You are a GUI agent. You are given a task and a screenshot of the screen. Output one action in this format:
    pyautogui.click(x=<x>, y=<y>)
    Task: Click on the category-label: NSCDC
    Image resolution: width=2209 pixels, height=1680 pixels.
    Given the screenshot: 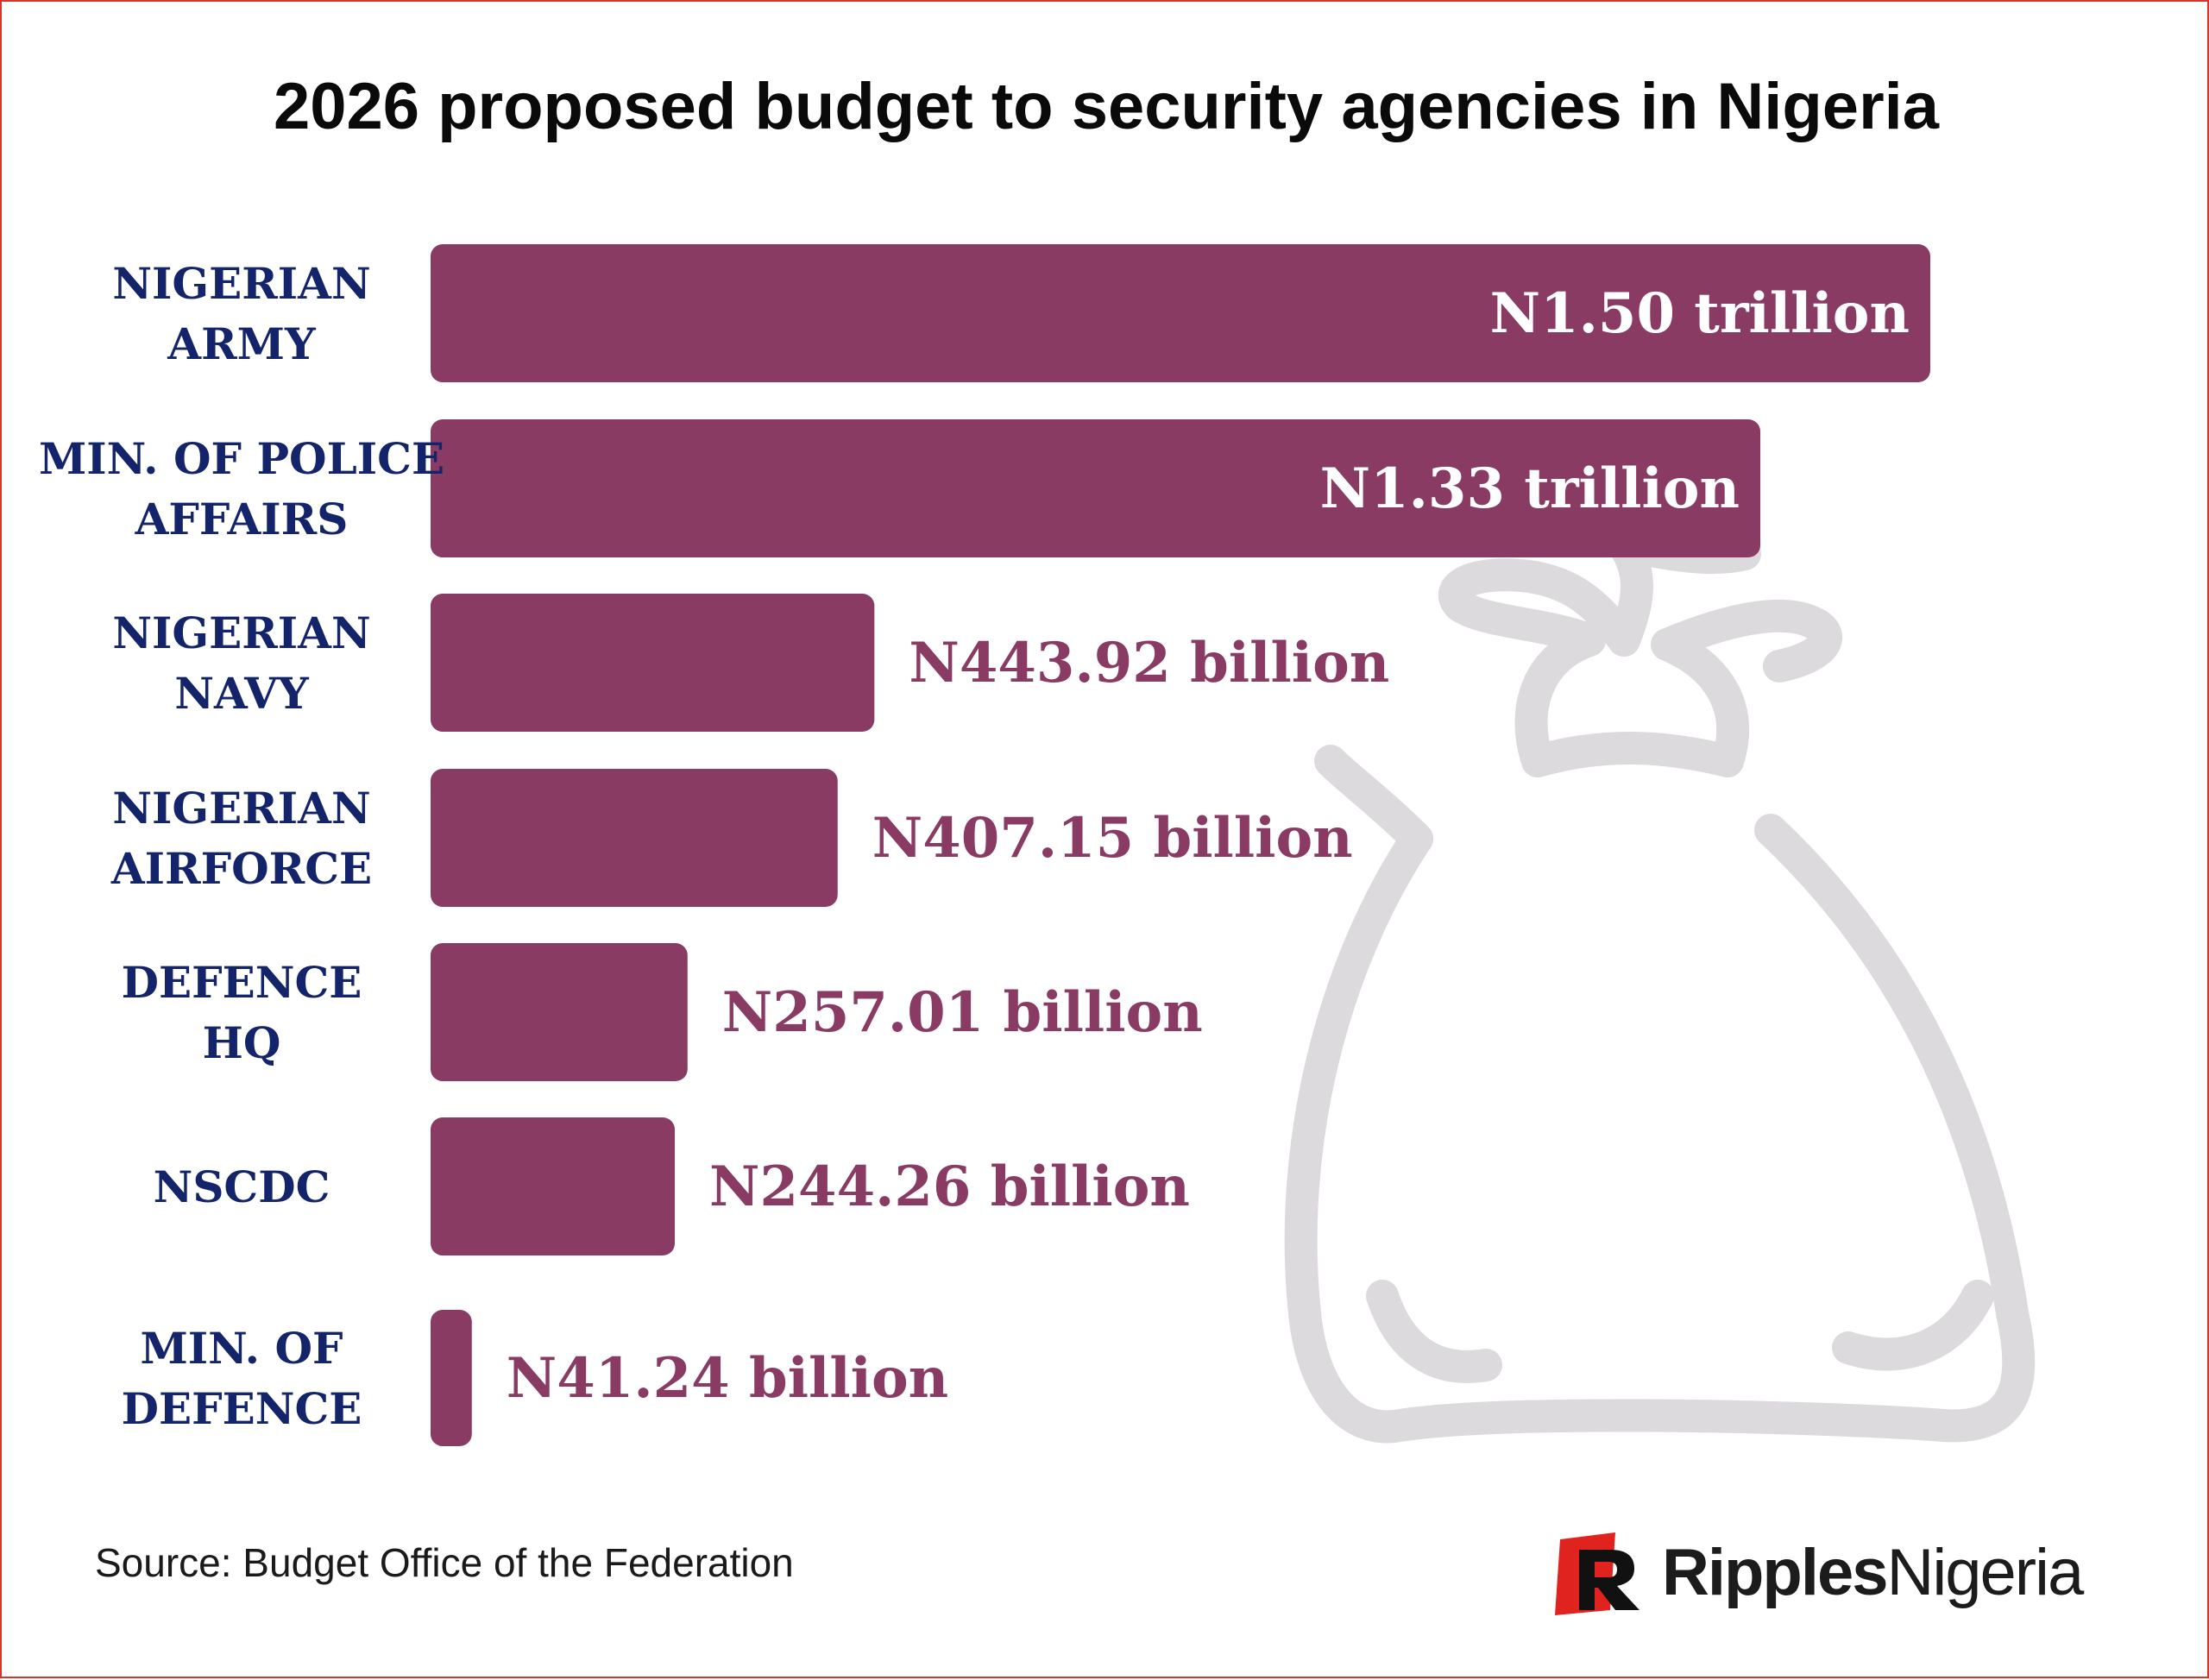 What is the action you would take?
    pyautogui.click(x=242, y=1186)
    